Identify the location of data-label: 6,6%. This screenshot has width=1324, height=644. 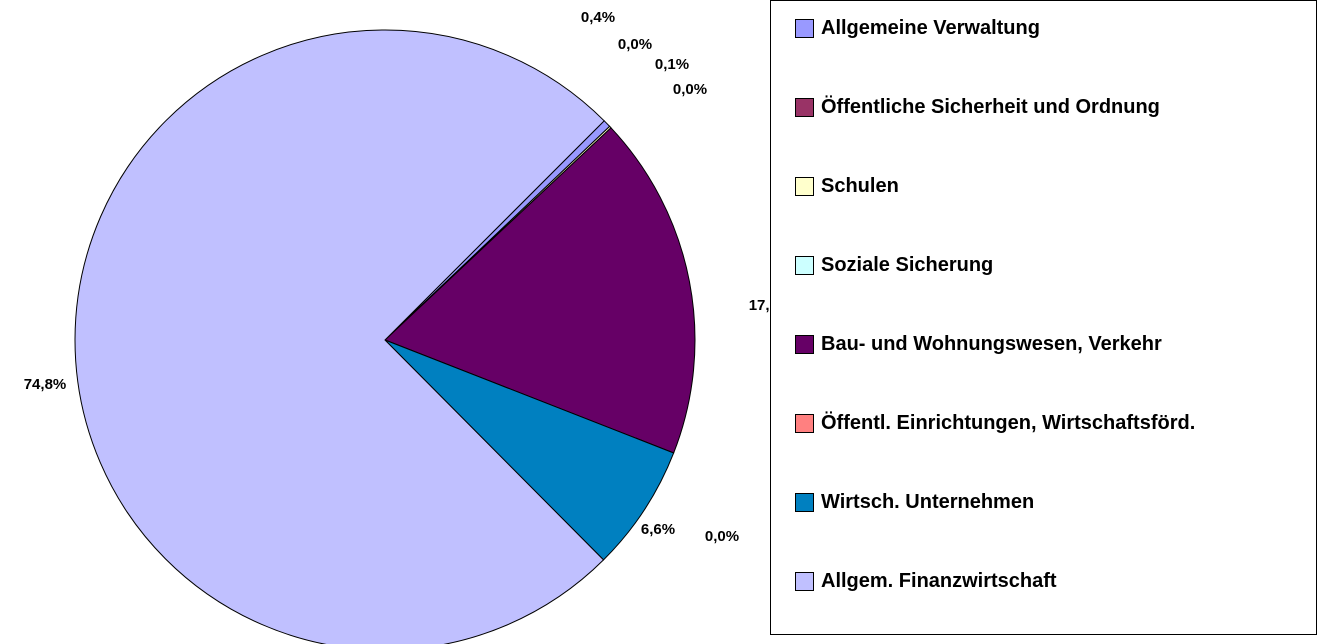
(658, 529).